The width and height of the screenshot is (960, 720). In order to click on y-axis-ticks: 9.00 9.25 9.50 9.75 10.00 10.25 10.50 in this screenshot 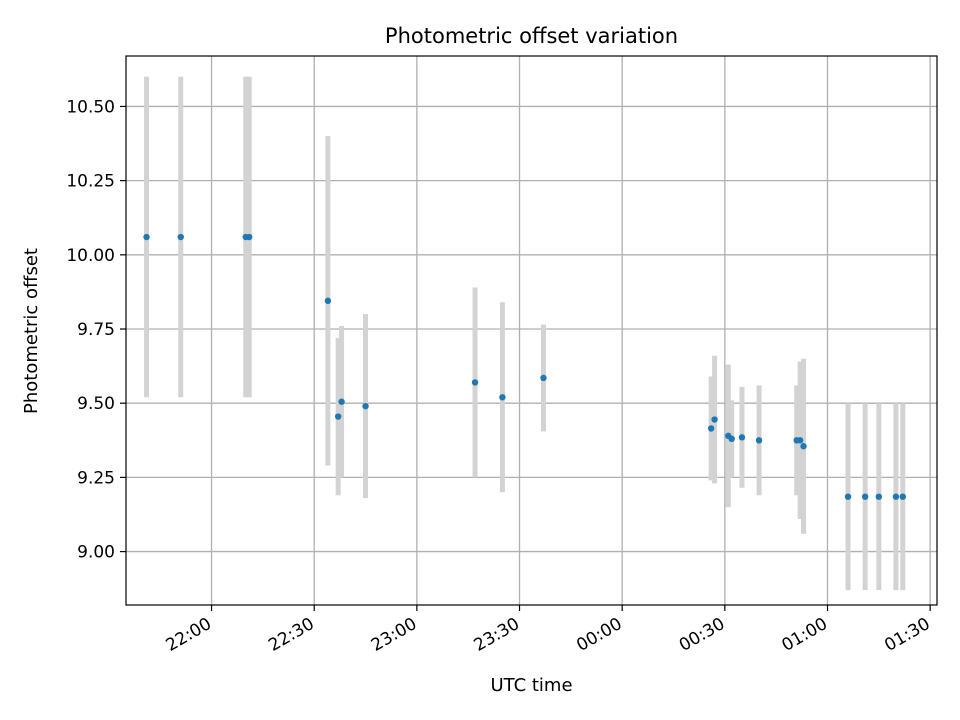, I will do `click(96, 330)`.